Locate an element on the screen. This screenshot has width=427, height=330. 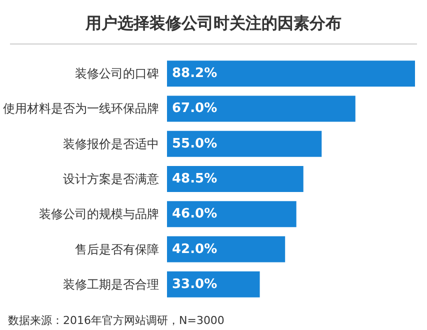
data-label: 55.0% is located at coordinates (195, 144).